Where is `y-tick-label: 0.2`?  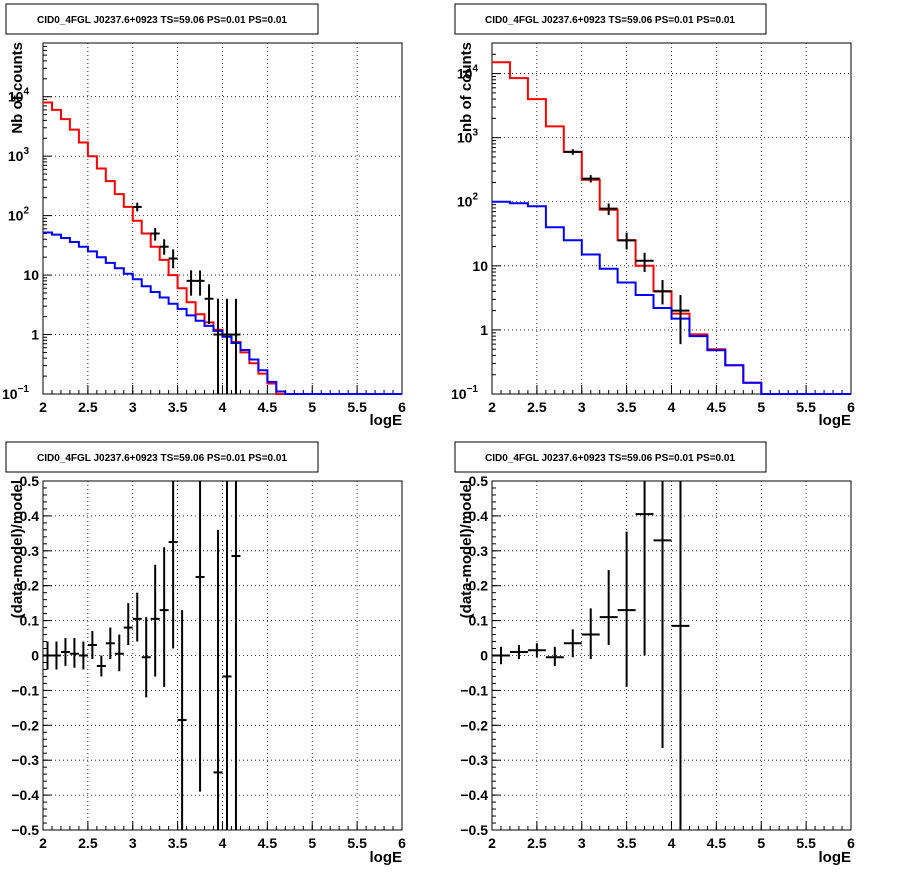
y-tick-label: 0.2 is located at coordinates (30, 586).